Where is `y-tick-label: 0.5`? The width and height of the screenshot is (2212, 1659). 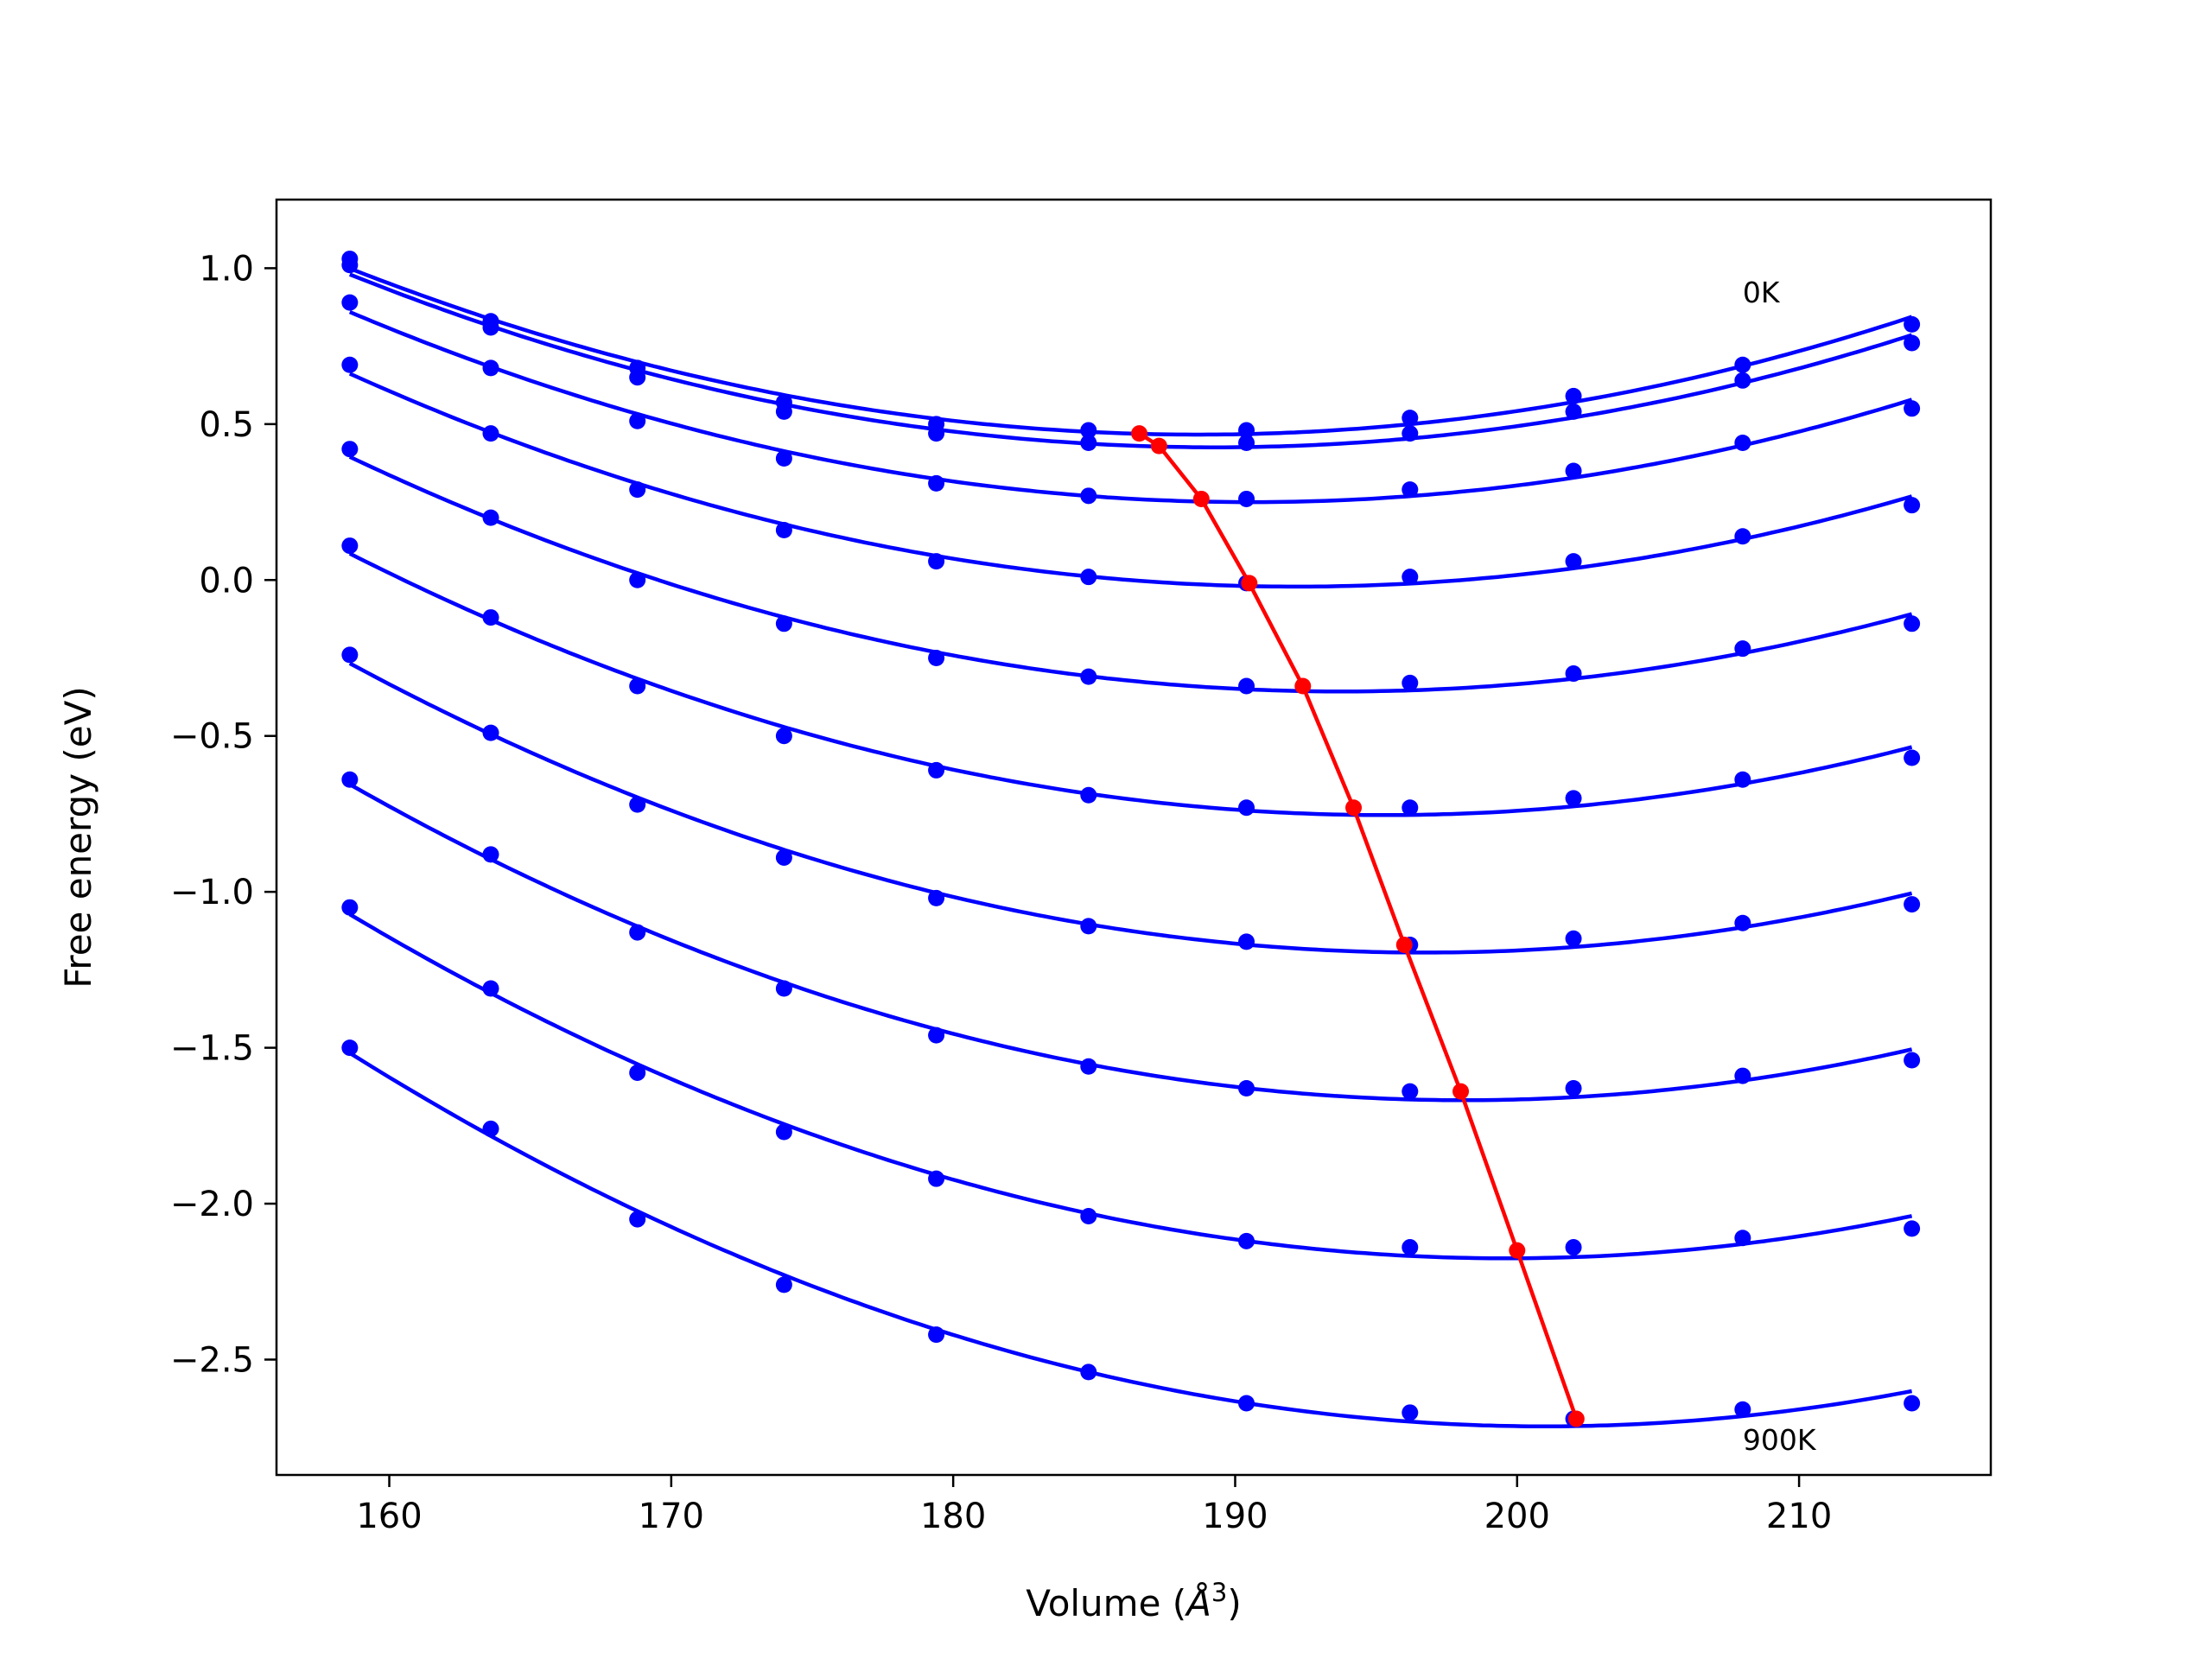 y-tick-label: 0.5 is located at coordinates (226, 425).